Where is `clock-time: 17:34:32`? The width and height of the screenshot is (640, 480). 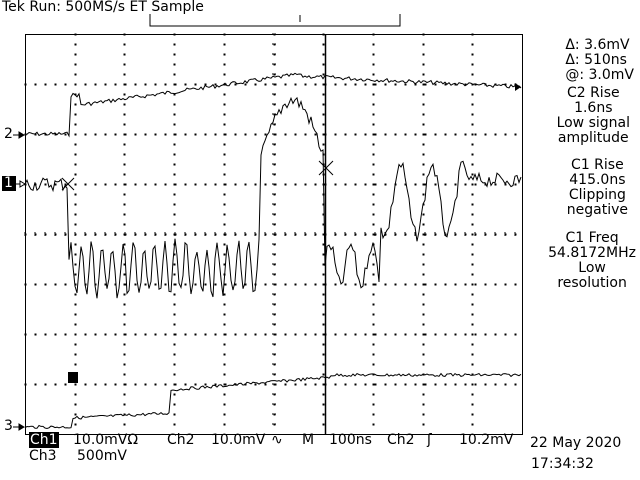 clock-time: 17:34:32 is located at coordinates (562, 464).